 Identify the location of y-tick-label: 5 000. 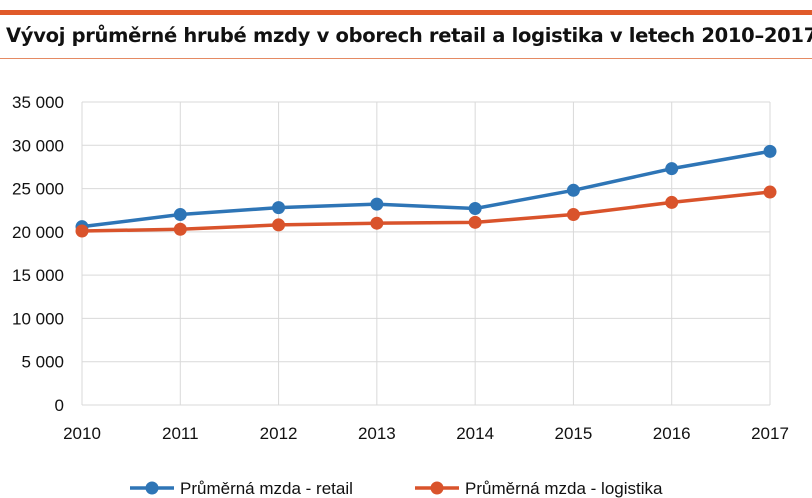
(42, 362).